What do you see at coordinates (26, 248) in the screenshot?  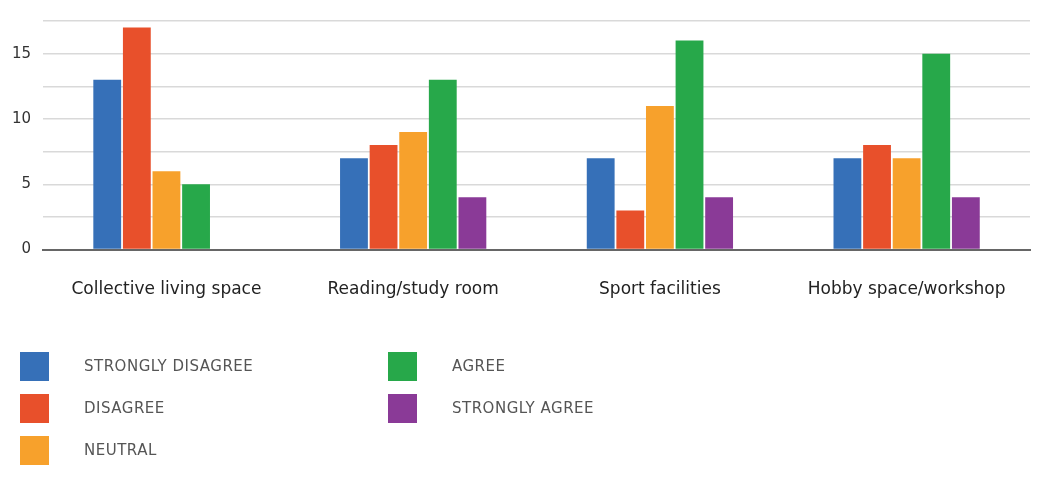 I see `y-tick-label: 0` at bounding box center [26, 248].